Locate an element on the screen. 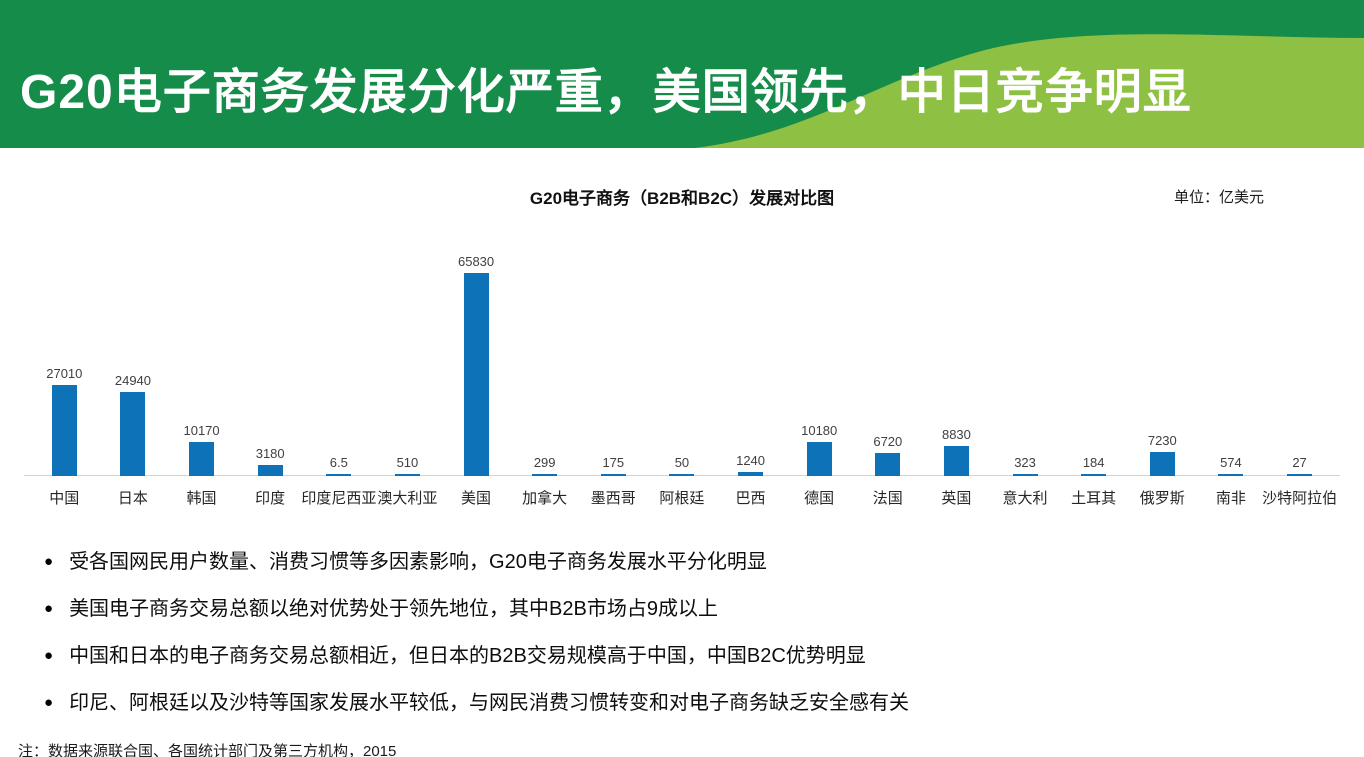  bar-value-label: 323 is located at coordinates (1025, 462).